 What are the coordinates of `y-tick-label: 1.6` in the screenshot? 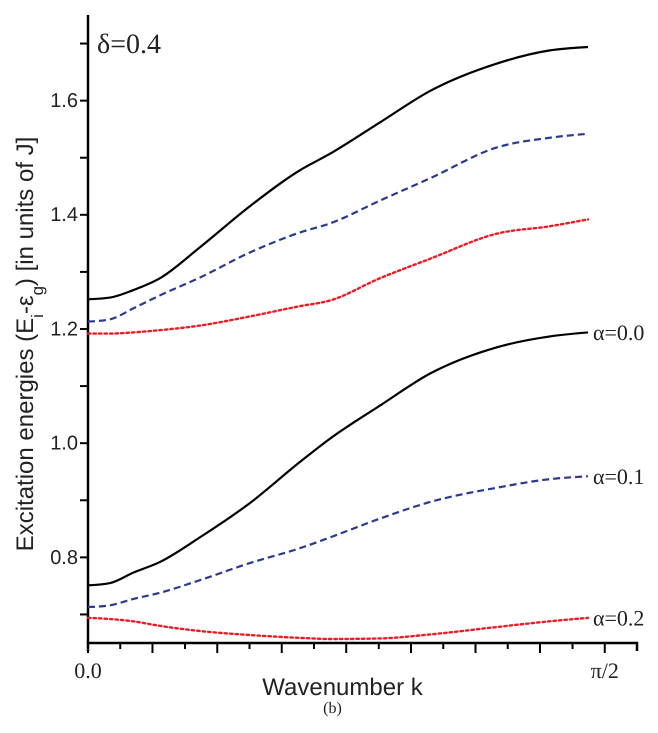 It's located at (64, 101).